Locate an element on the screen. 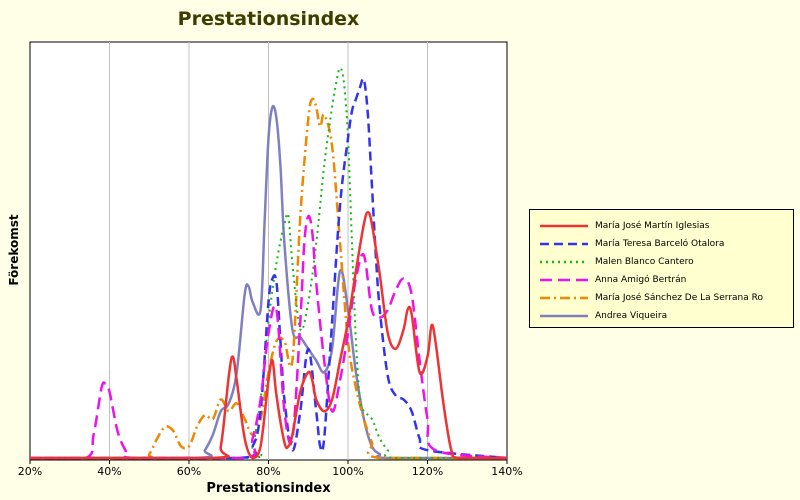 The image size is (800, 500). legend-item: Andrea Viqueira is located at coordinates (661, 316).